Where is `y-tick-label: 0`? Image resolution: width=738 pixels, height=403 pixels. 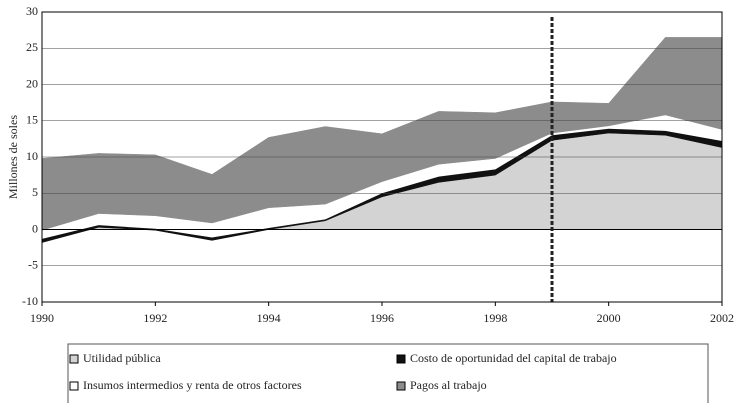
y-tick-label: 0 is located at coordinates (35, 228).